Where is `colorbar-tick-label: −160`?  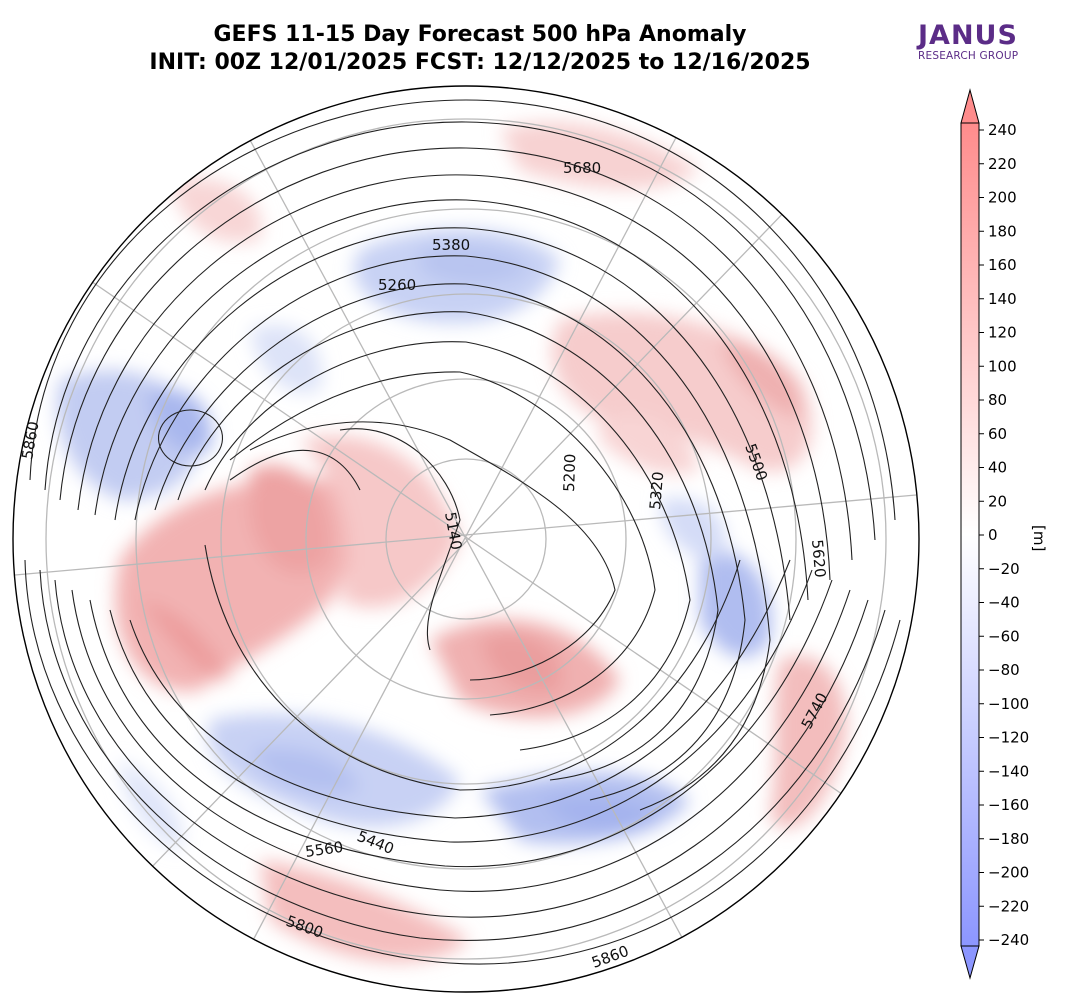 colorbar-tick-label: −160 is located at coordinates (1008, 805).